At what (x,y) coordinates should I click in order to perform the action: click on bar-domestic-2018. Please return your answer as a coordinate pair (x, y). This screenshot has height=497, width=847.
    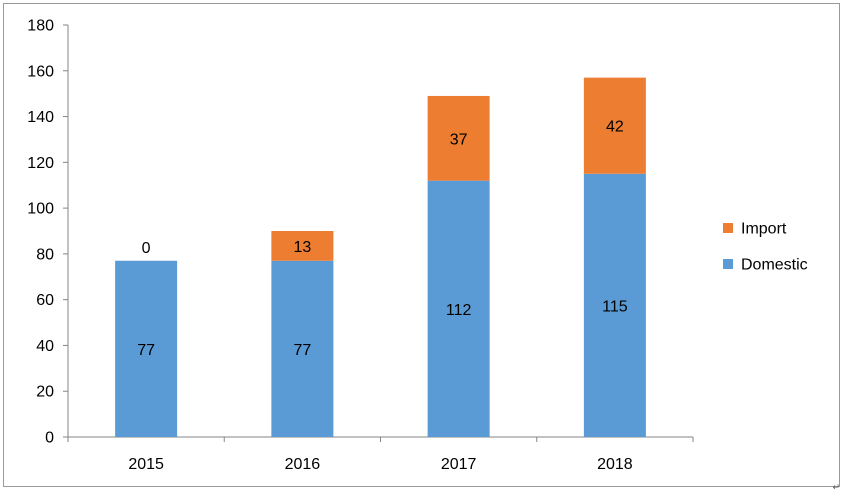
    Looking at the image, I should click on (614, 305).